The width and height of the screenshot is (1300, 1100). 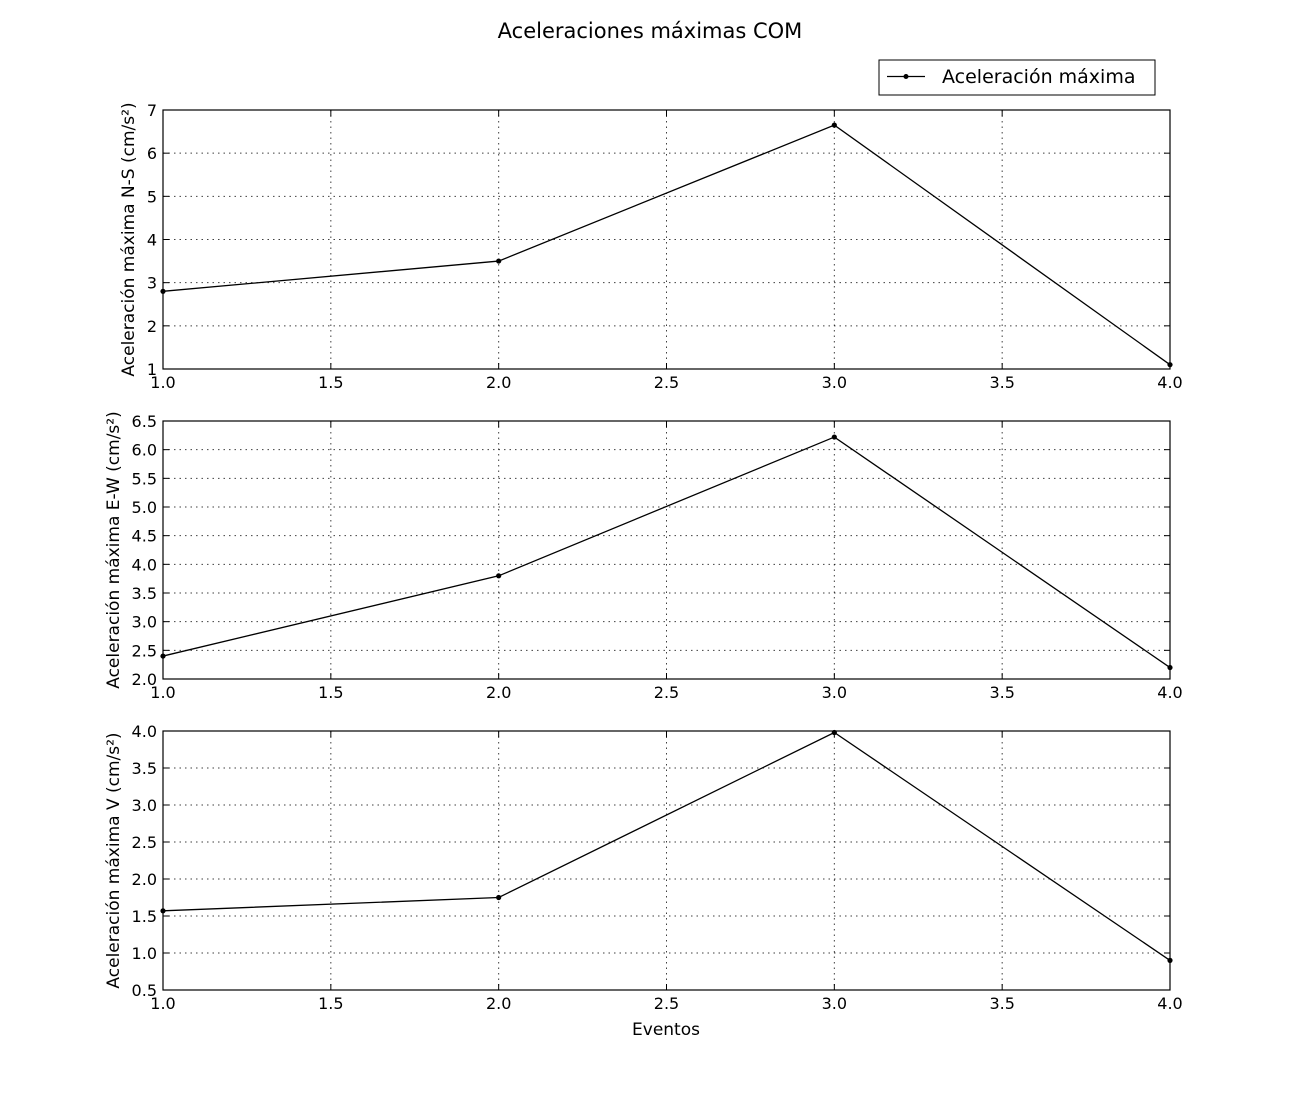 I want to click on subplot-1-y-tick-label: 2, so click(x=152, y=326).